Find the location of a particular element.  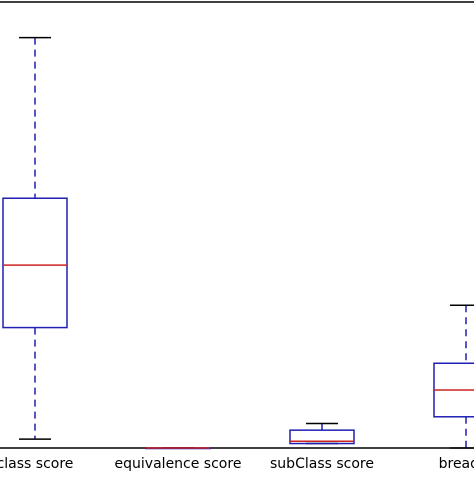

x-tick-label: subClass score is located at coordinates (322, 464).